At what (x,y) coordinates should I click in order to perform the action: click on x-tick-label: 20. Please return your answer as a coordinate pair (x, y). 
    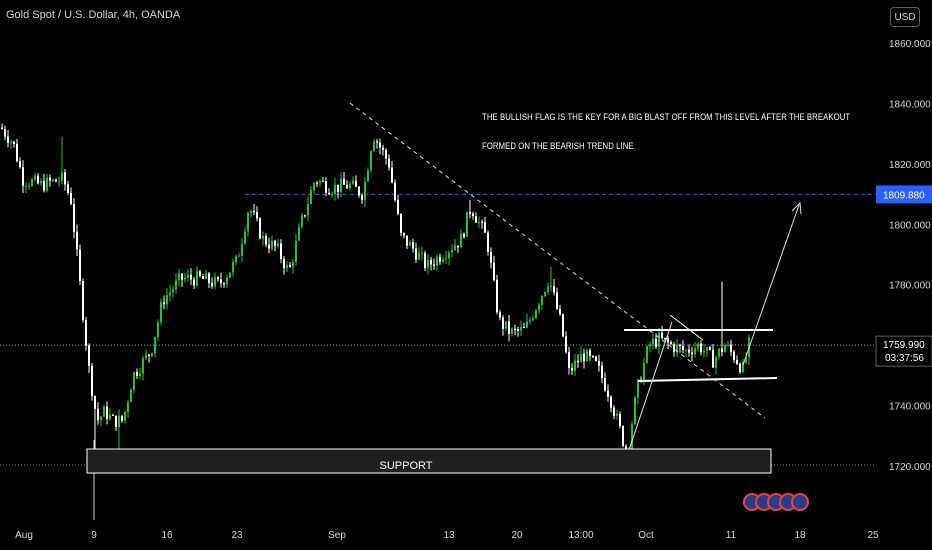
    Looking at the image, I should click on (517, 535).